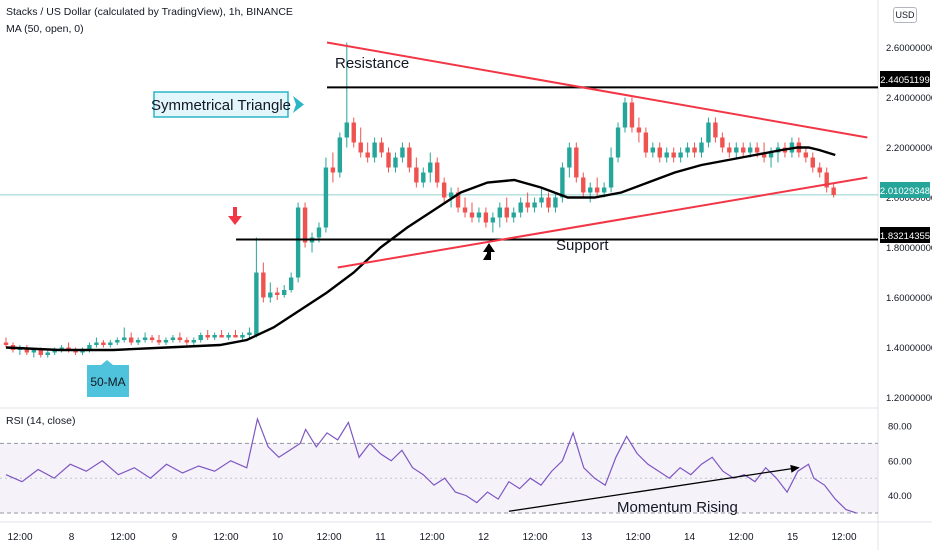 This screenshot has height=550, width=932. What do you see at coordinates (653, 489) in the screenshot?
I see `momentum-trendline` at bounding box center [653, 489].